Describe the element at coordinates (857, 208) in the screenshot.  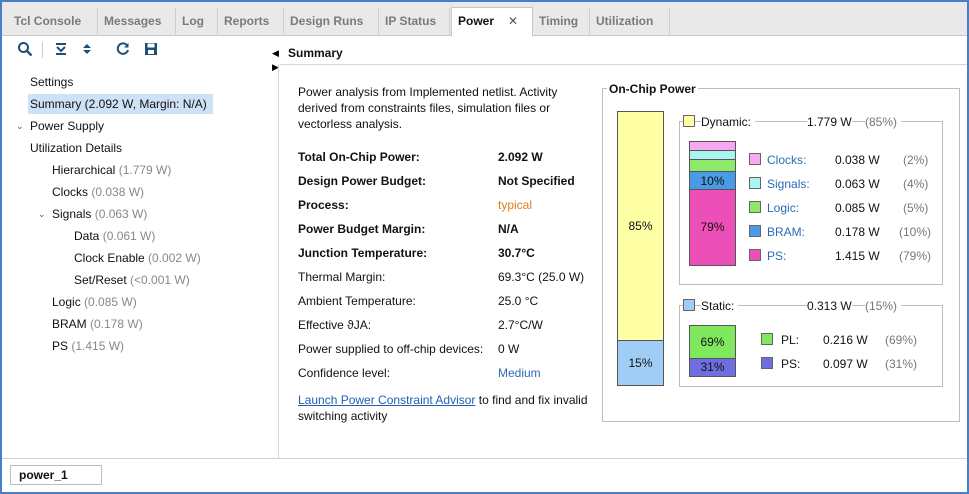
I see `logic-value: 0.085 W` at that location.